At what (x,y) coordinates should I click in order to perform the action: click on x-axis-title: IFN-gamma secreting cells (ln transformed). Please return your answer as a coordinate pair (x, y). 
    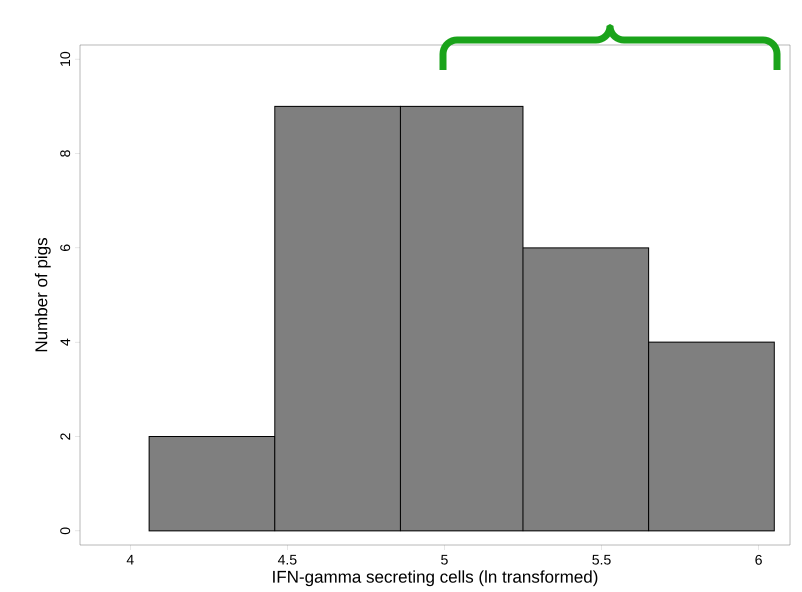
    Looking at the image, I should click on (435, 578).